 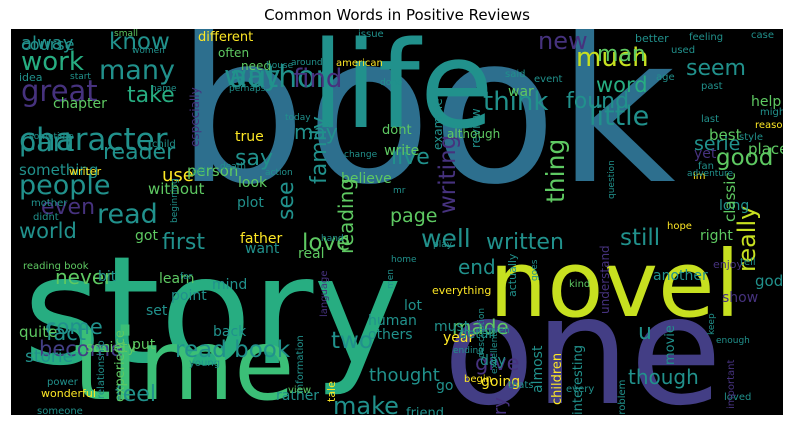 What do you see at coordinates (745, 158) in the screenshot?
I see `cloud-word-good: good` at bounding box center [745, 158].